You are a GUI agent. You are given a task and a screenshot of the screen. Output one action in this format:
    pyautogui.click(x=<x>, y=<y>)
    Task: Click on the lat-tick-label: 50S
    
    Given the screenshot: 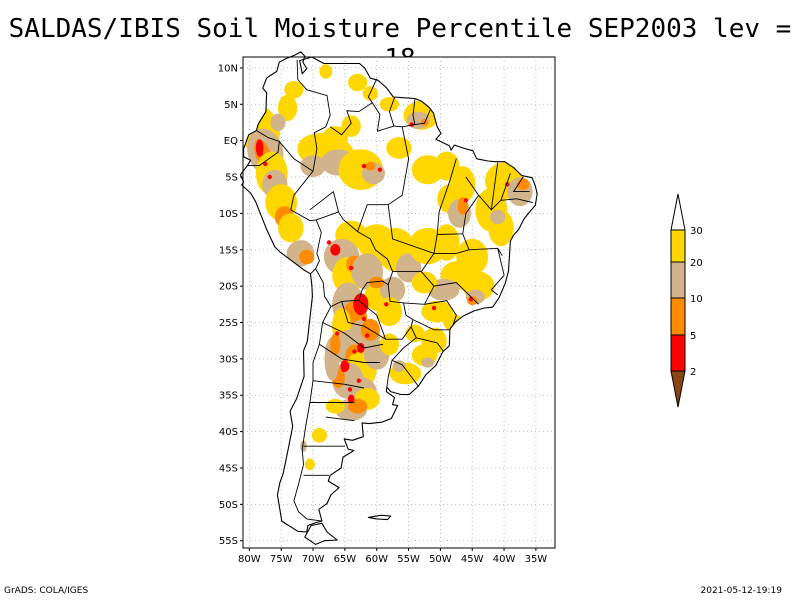 What is the action you would take?
    pyautogui.click(x=228, y=505)
    